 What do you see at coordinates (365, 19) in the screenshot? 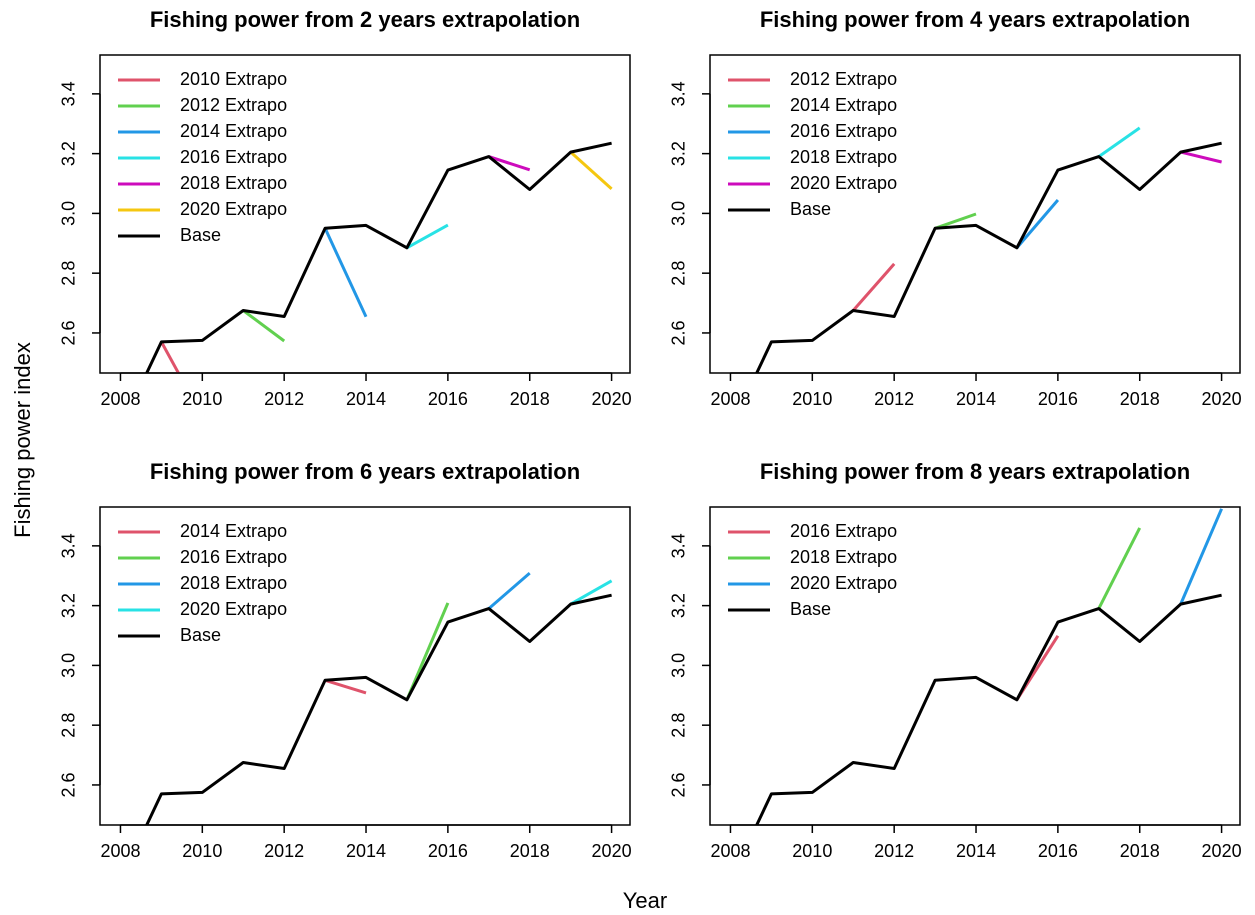
I see `chart-title: Fishing power from 2 years extrapolation` at bounding box center [365, 19].